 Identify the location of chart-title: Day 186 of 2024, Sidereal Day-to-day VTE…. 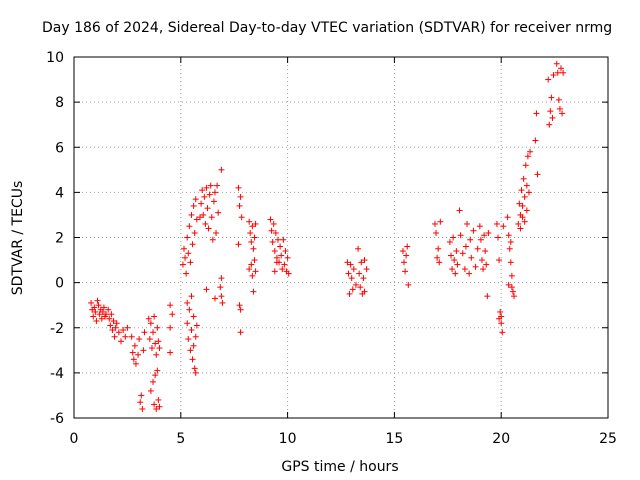
(327, 28).